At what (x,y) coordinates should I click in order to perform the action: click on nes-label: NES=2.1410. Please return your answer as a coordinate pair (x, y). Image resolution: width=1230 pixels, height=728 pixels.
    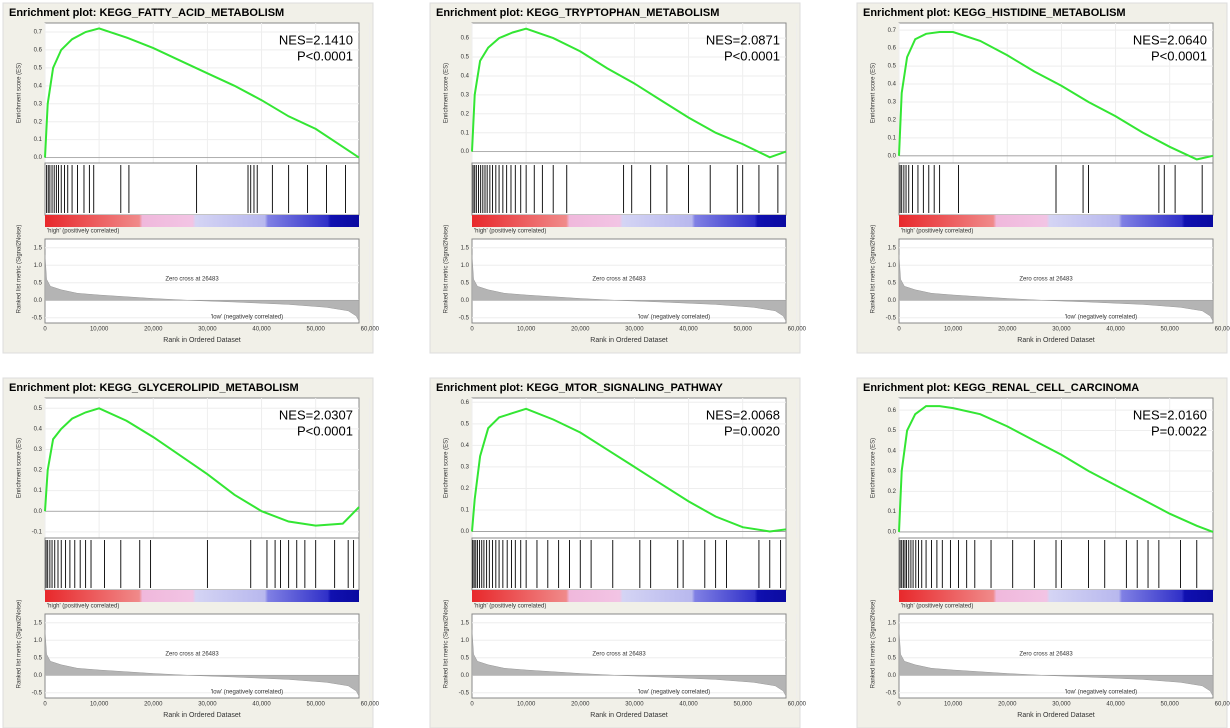
    Looking at the image, I should click on (316, 39).